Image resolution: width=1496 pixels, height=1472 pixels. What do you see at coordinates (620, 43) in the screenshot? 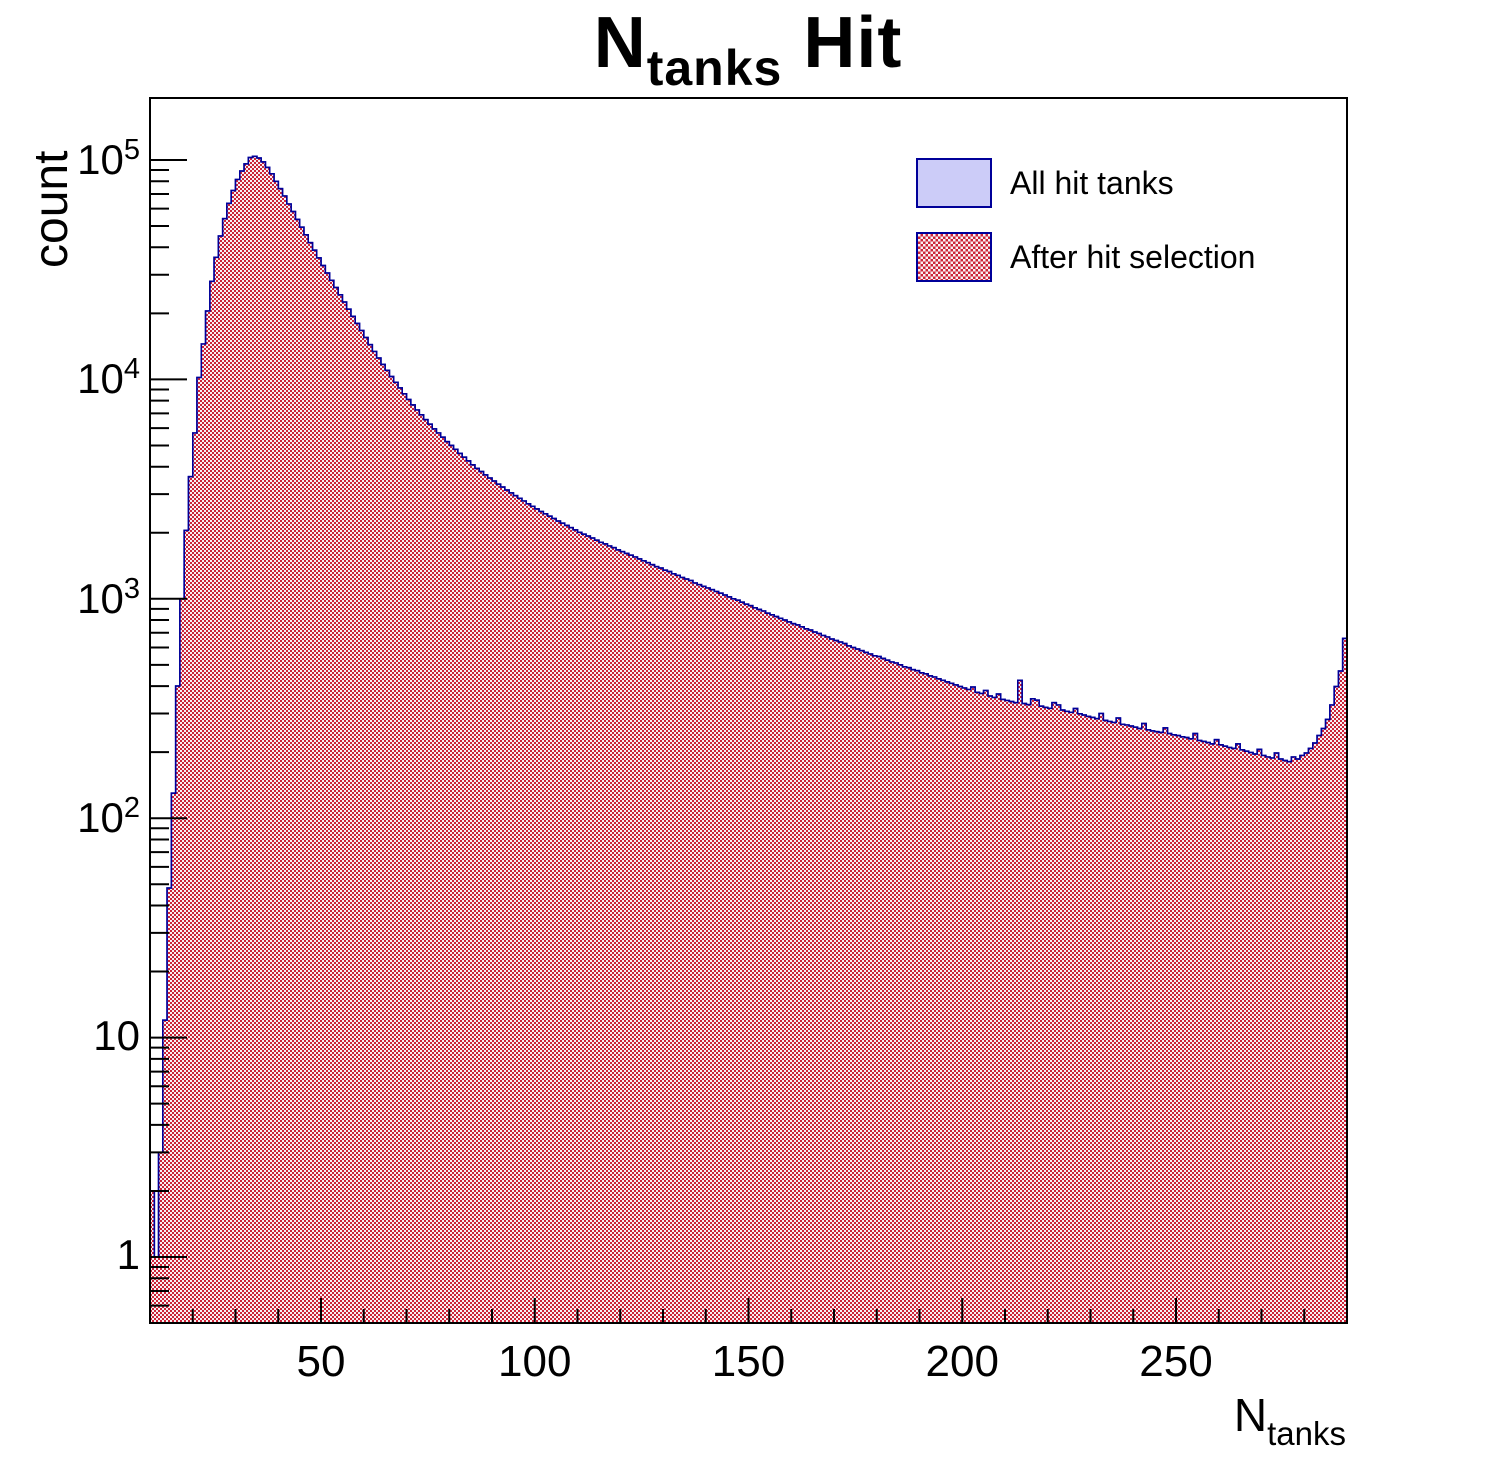
I see `title-main: N` at bounding box center [620, 43].